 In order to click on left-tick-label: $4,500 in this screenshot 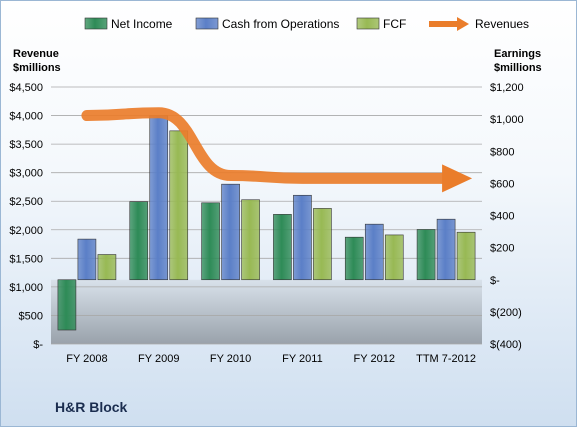, I will do `click(26, 88)`.